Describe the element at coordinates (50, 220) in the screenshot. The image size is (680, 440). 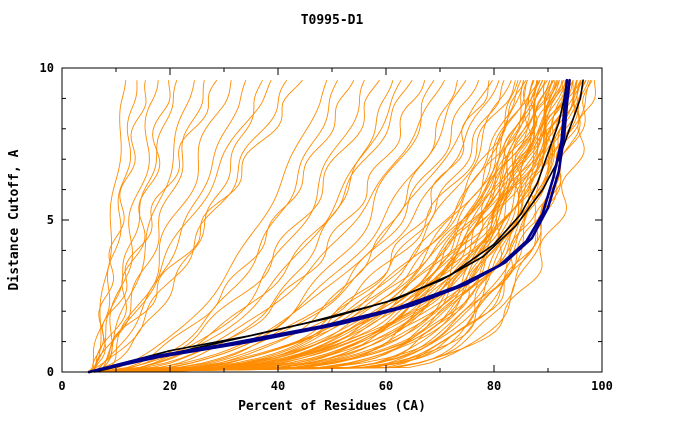
I see `y-tick-label: 5` at that location.